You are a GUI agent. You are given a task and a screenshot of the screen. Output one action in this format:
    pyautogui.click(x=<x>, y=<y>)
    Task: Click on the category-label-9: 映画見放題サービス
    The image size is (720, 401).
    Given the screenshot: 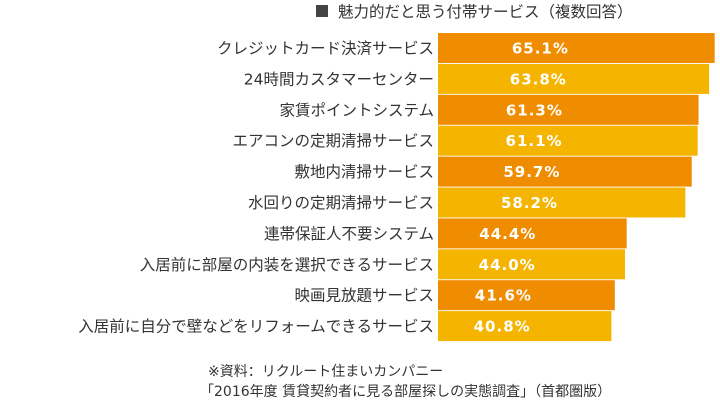 What is the action you would take?
    pyautogui.click(x=364, y=296)
    